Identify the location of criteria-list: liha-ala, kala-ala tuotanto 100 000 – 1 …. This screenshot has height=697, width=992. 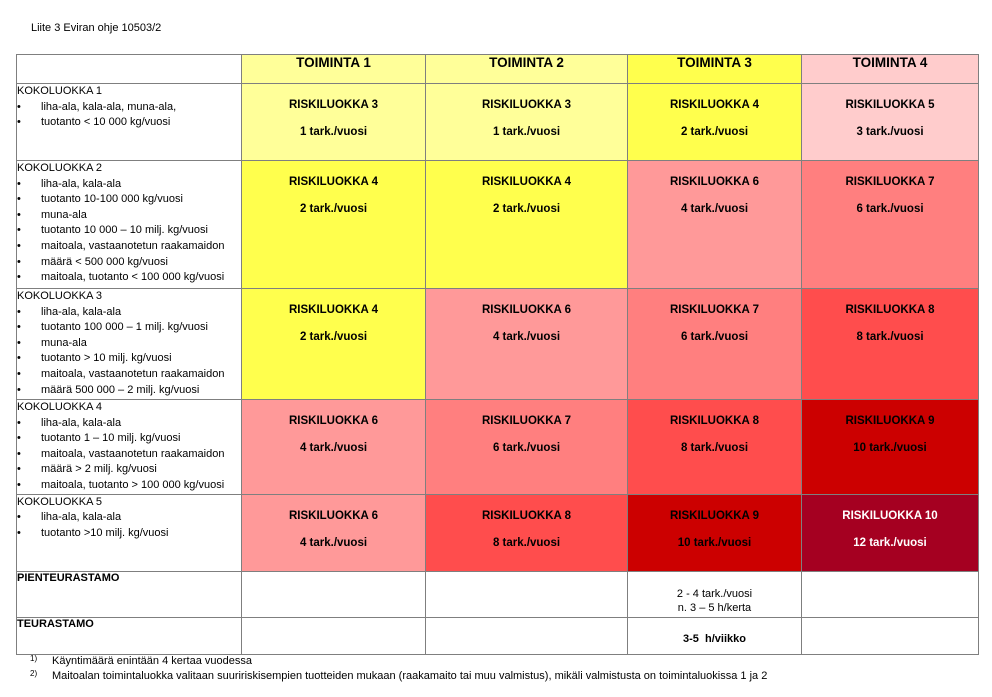
(129, 352).